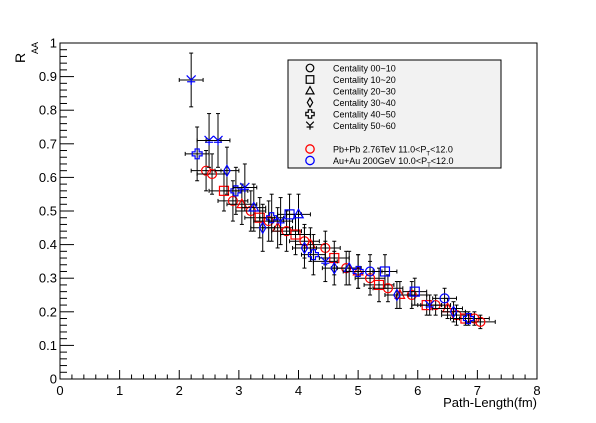 The height and width of the screenshot is (423, 596). What do you see at coordinates (351, 102) in the screenshot?
I see `legend-entry: Centality 30~40` at bounding box center [351, 102].